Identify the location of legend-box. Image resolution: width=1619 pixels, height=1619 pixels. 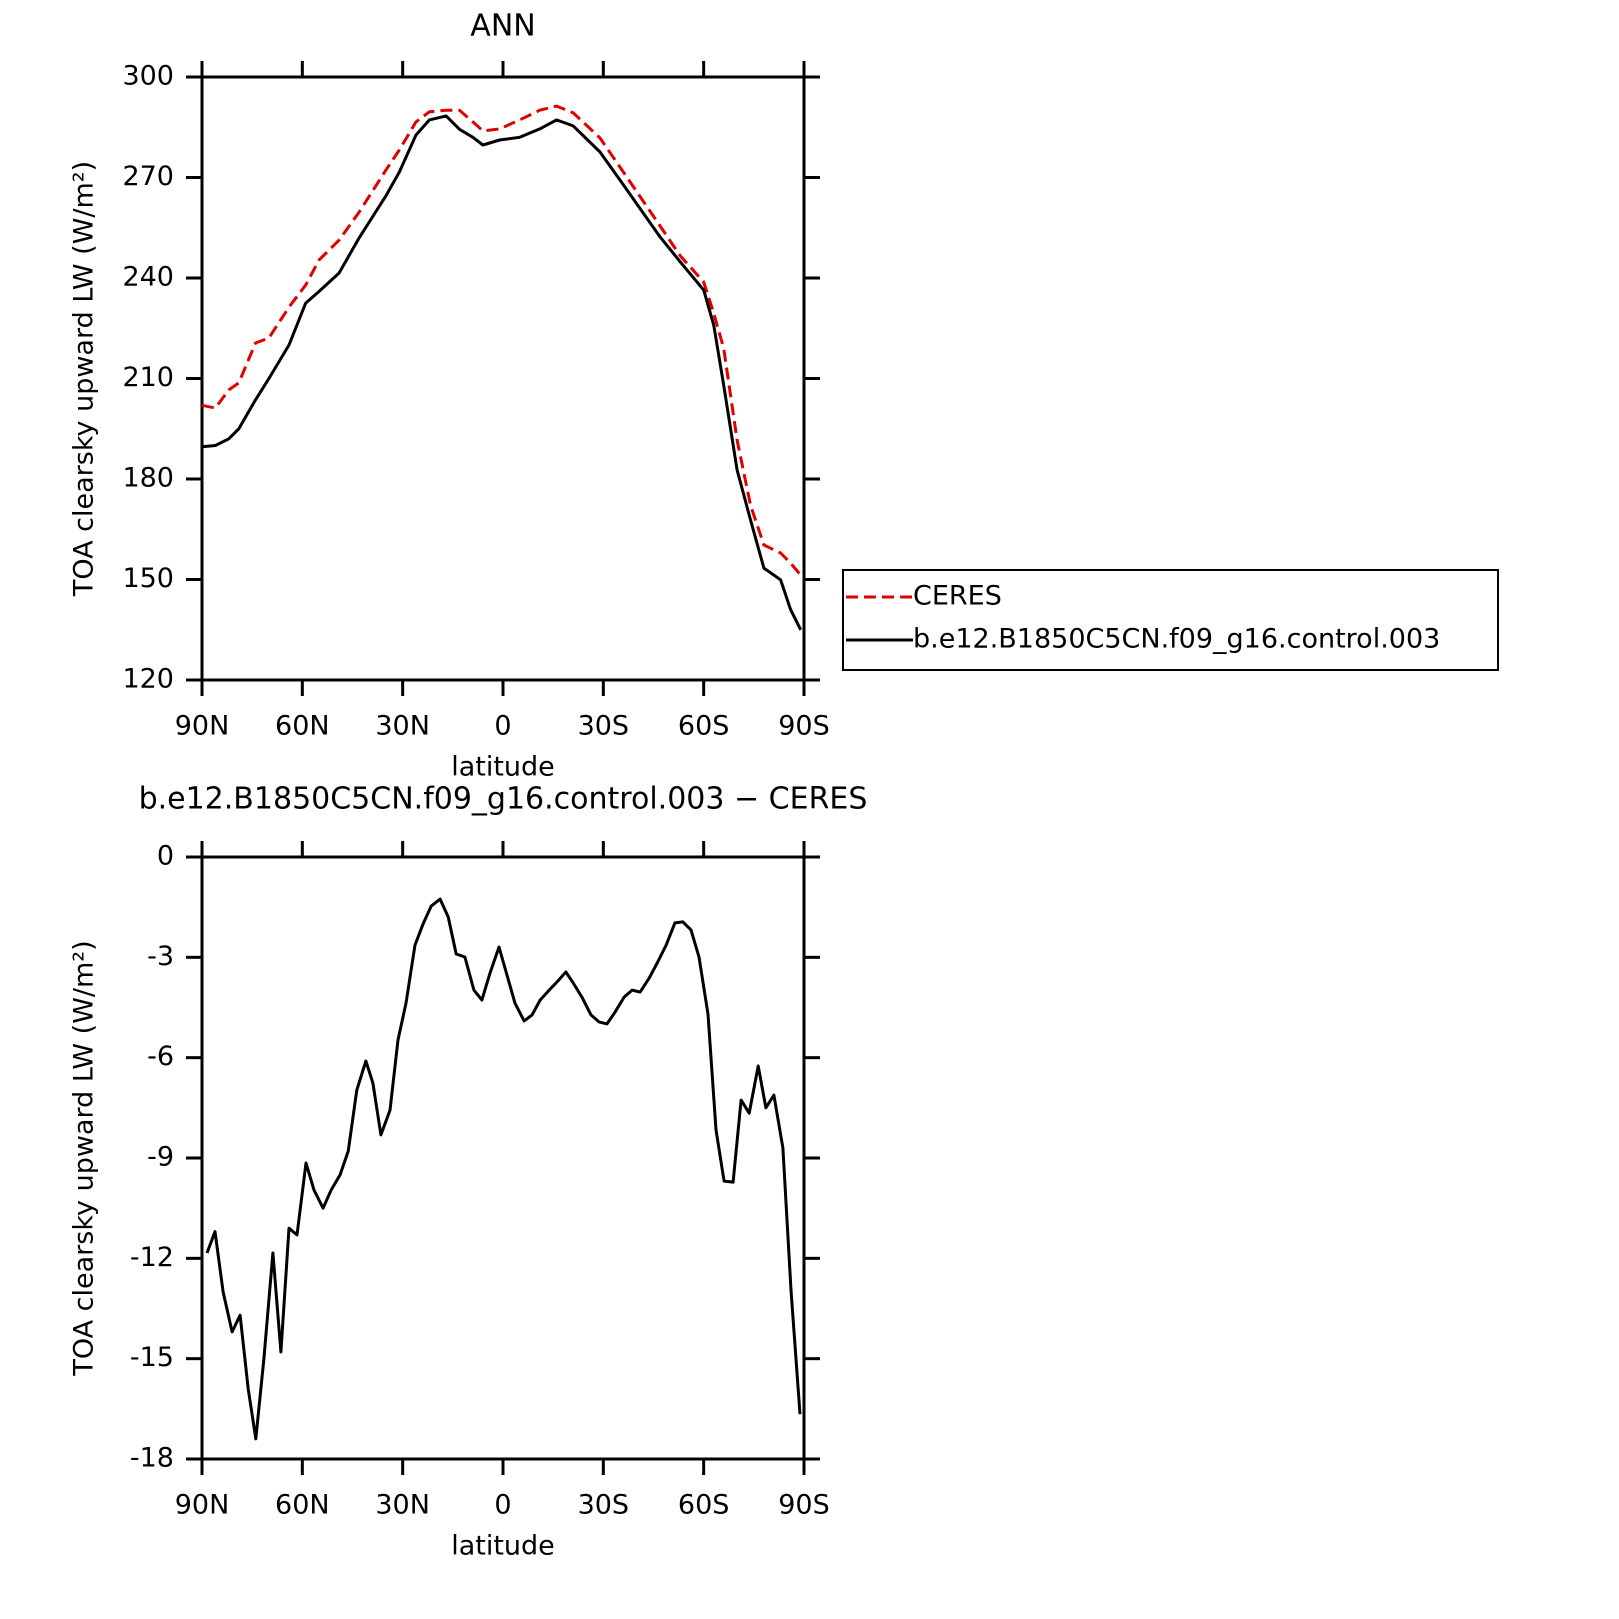
(1170, 620).